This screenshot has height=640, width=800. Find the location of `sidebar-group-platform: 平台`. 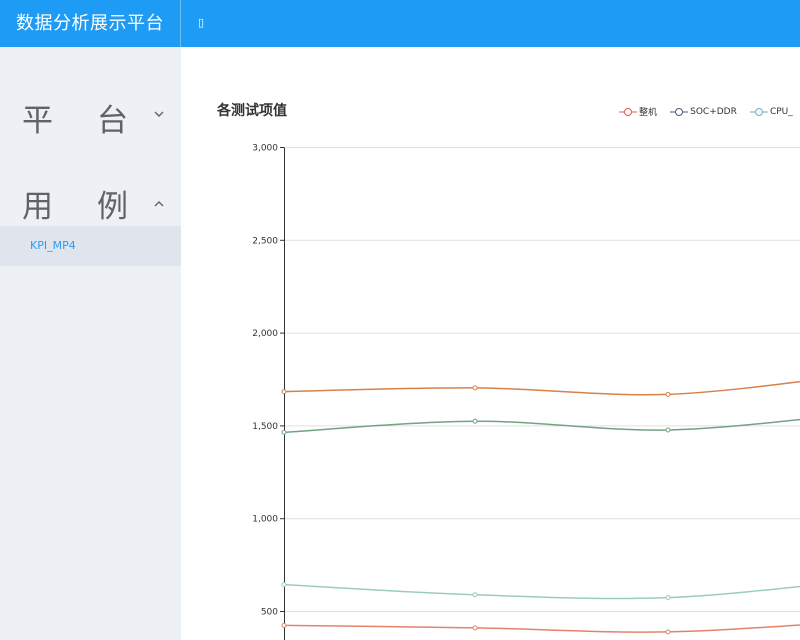

sidebar-group-platform: 平台 is located at coordinates (90, 117).